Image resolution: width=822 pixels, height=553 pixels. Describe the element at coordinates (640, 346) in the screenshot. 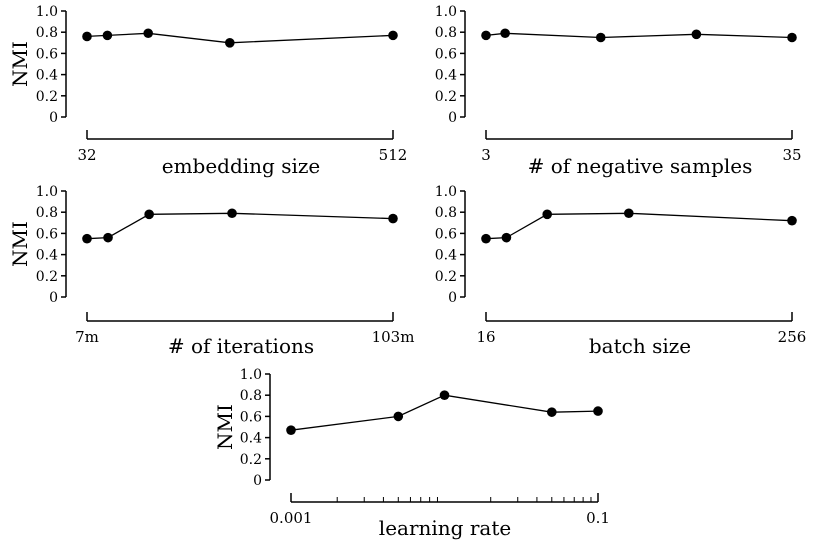

I see `x-axis-label: batch size` at that location.